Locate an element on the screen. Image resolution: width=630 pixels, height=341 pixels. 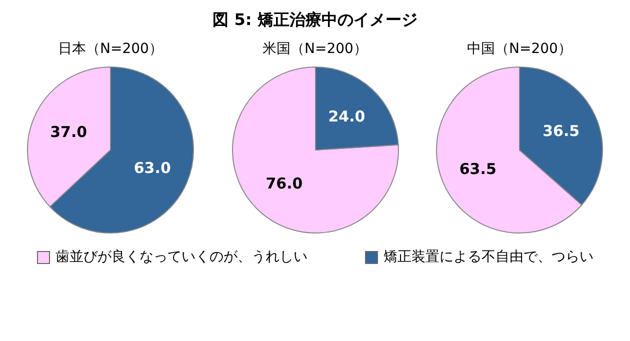
data-label: 24.0 is located at coordinates (346, 117).